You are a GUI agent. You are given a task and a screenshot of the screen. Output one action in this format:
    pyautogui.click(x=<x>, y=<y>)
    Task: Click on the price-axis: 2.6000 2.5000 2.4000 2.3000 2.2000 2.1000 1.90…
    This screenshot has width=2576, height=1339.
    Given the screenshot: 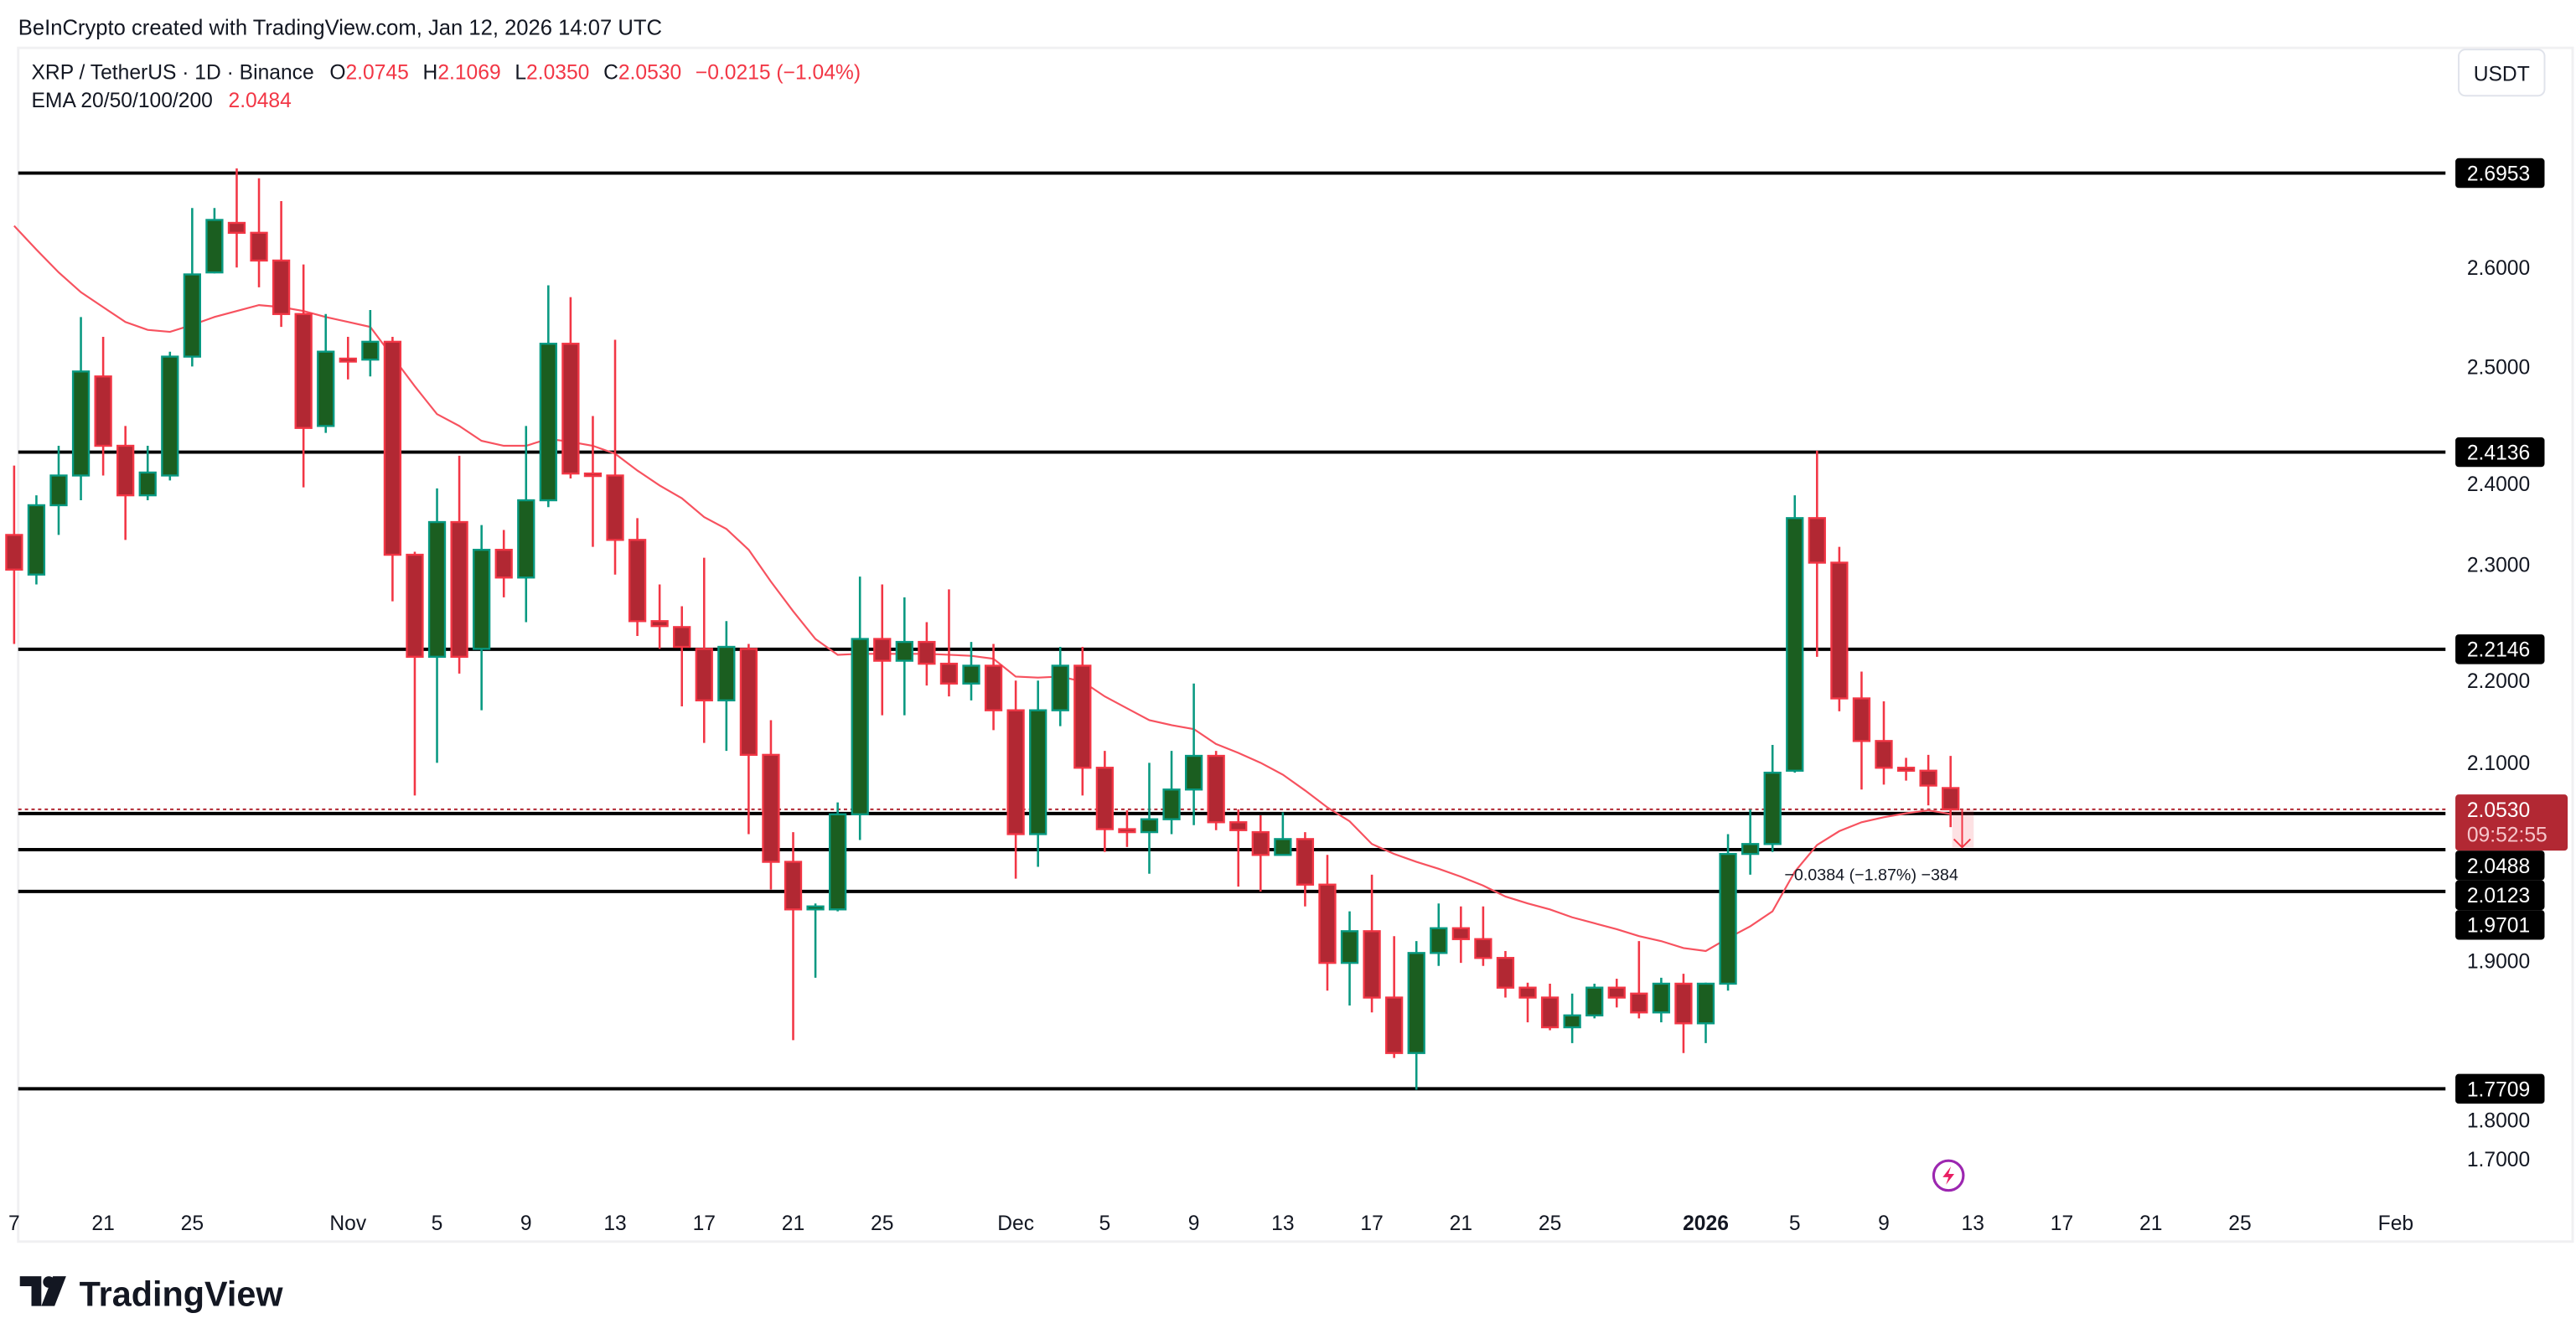 What is the action you would take?
    pyautogui.click(x=2511, y=664)
    